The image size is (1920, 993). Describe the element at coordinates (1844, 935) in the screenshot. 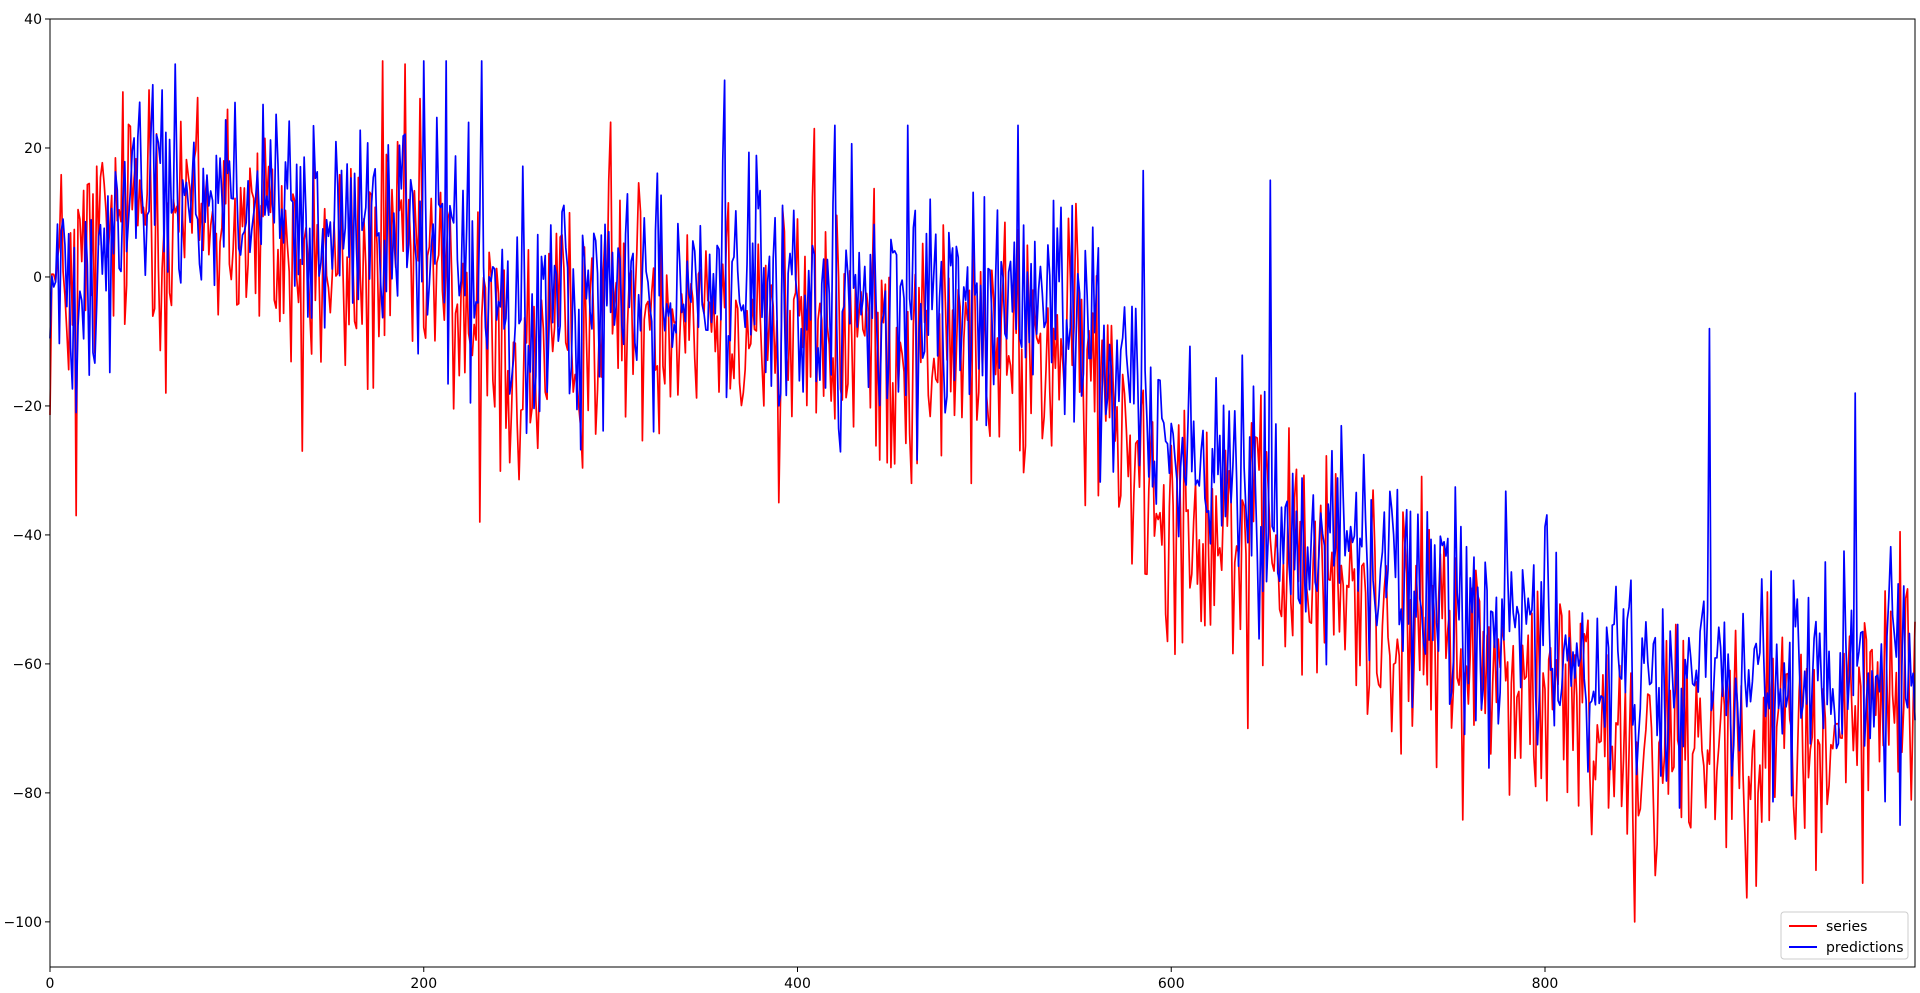

I see `legend: series predictions` at that location.